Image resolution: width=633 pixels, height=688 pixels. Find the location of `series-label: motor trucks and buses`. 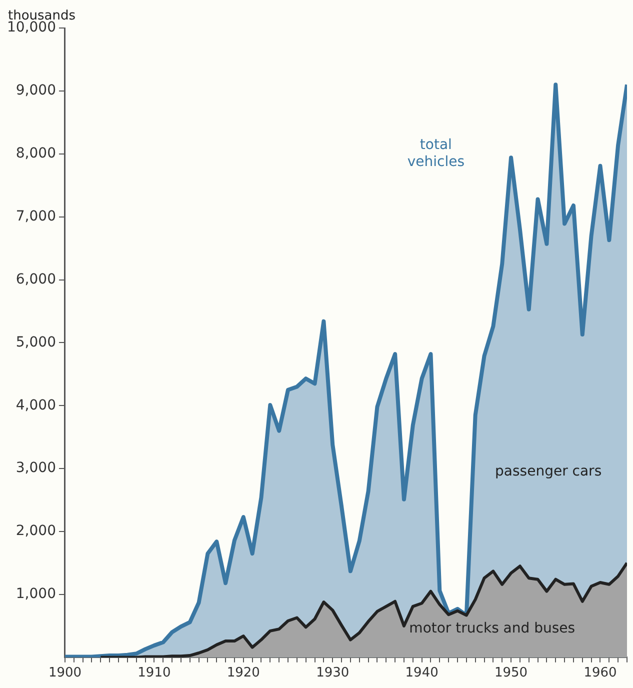

series-label: motor trucks and buses is located at coordinates (492, 628).